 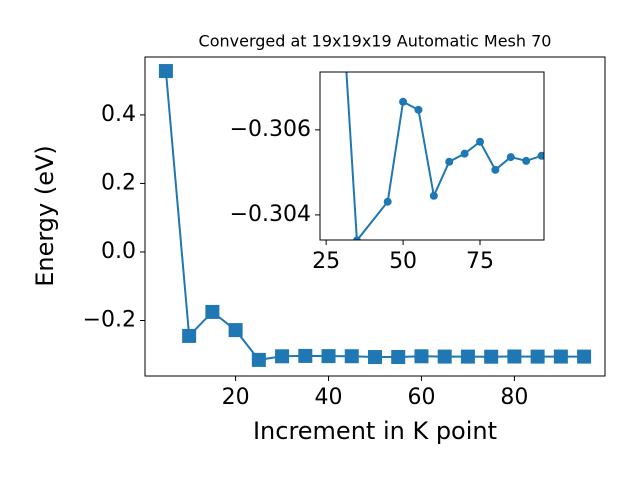 I want to click on y-tick-label: 0.0, so click(x=118, y=251).